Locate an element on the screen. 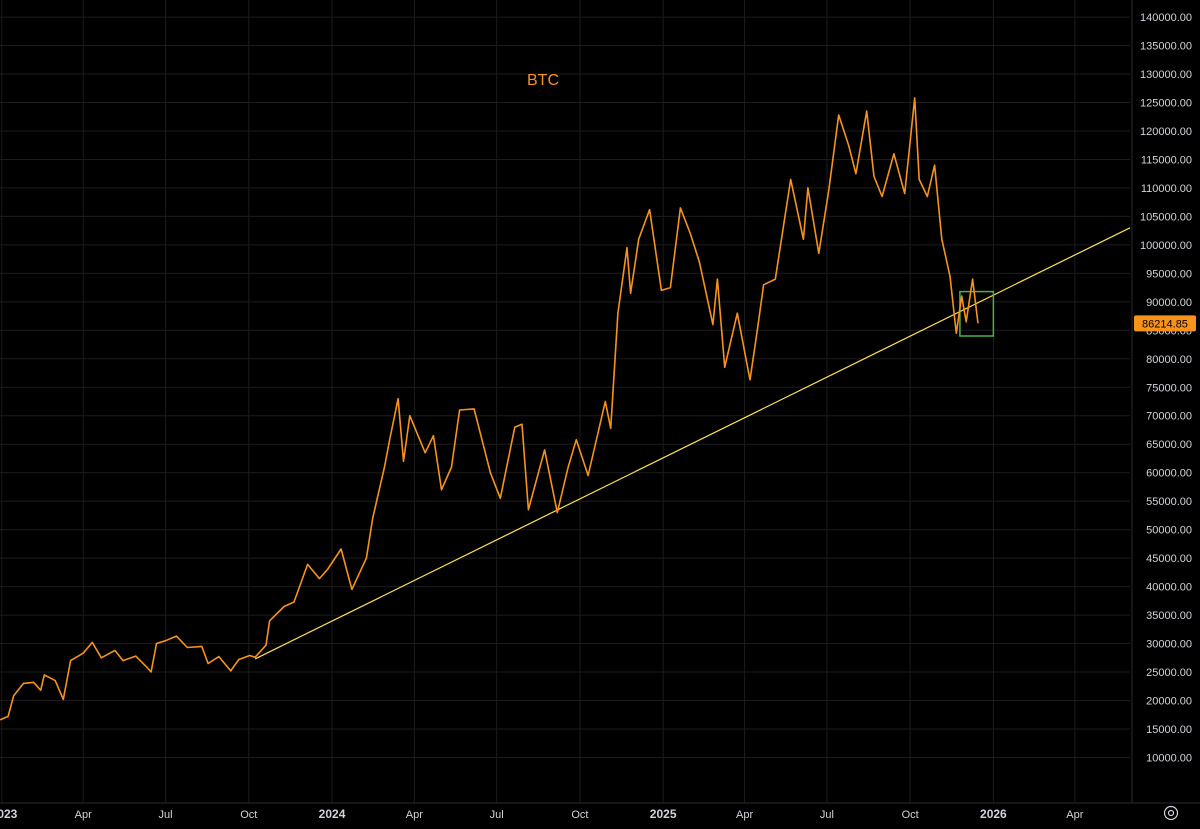  y-tick-label: 95000.00 is located at coordinates (1169, 274).